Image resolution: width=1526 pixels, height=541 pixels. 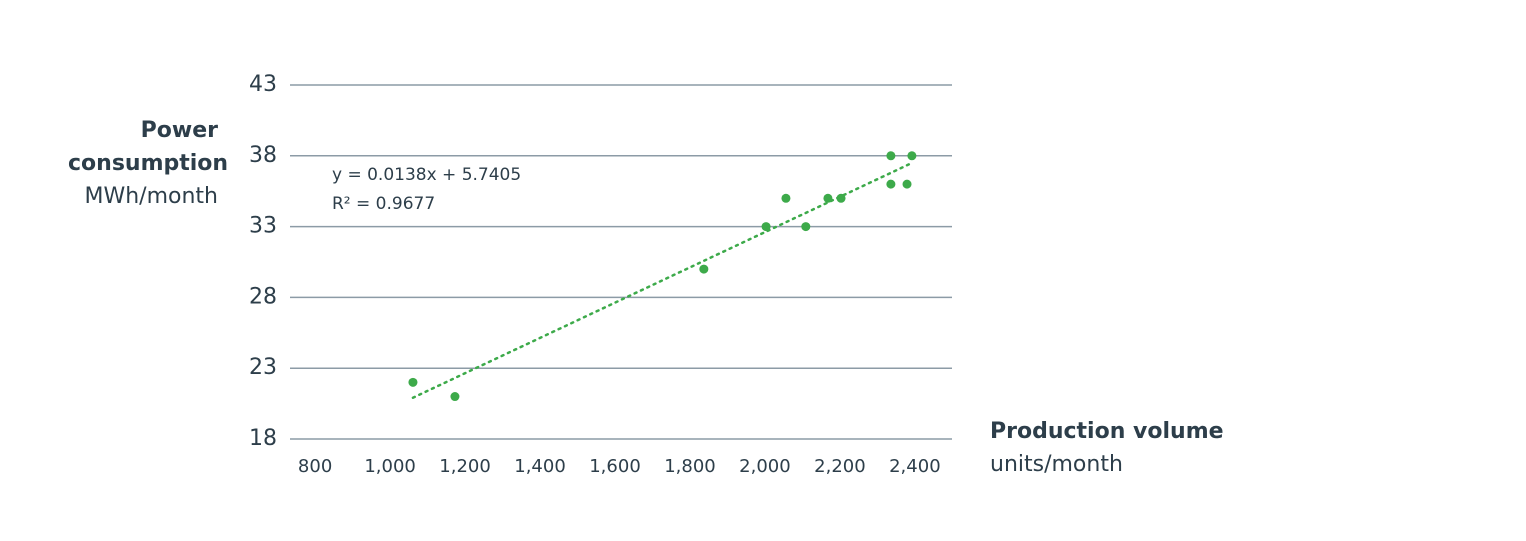 What do you see at coordinates (915, 466) in the screenshot?
I see `x-tick-label: 2,400` at bounding box center [915, 466].